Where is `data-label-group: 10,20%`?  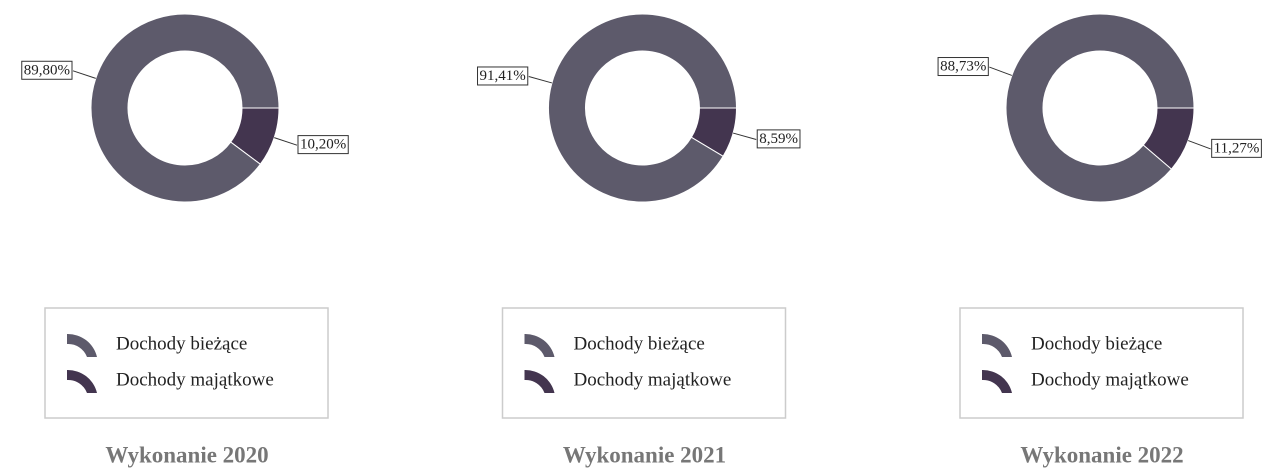 data-label-group: 10,20% is located at coordinates (323, 145).